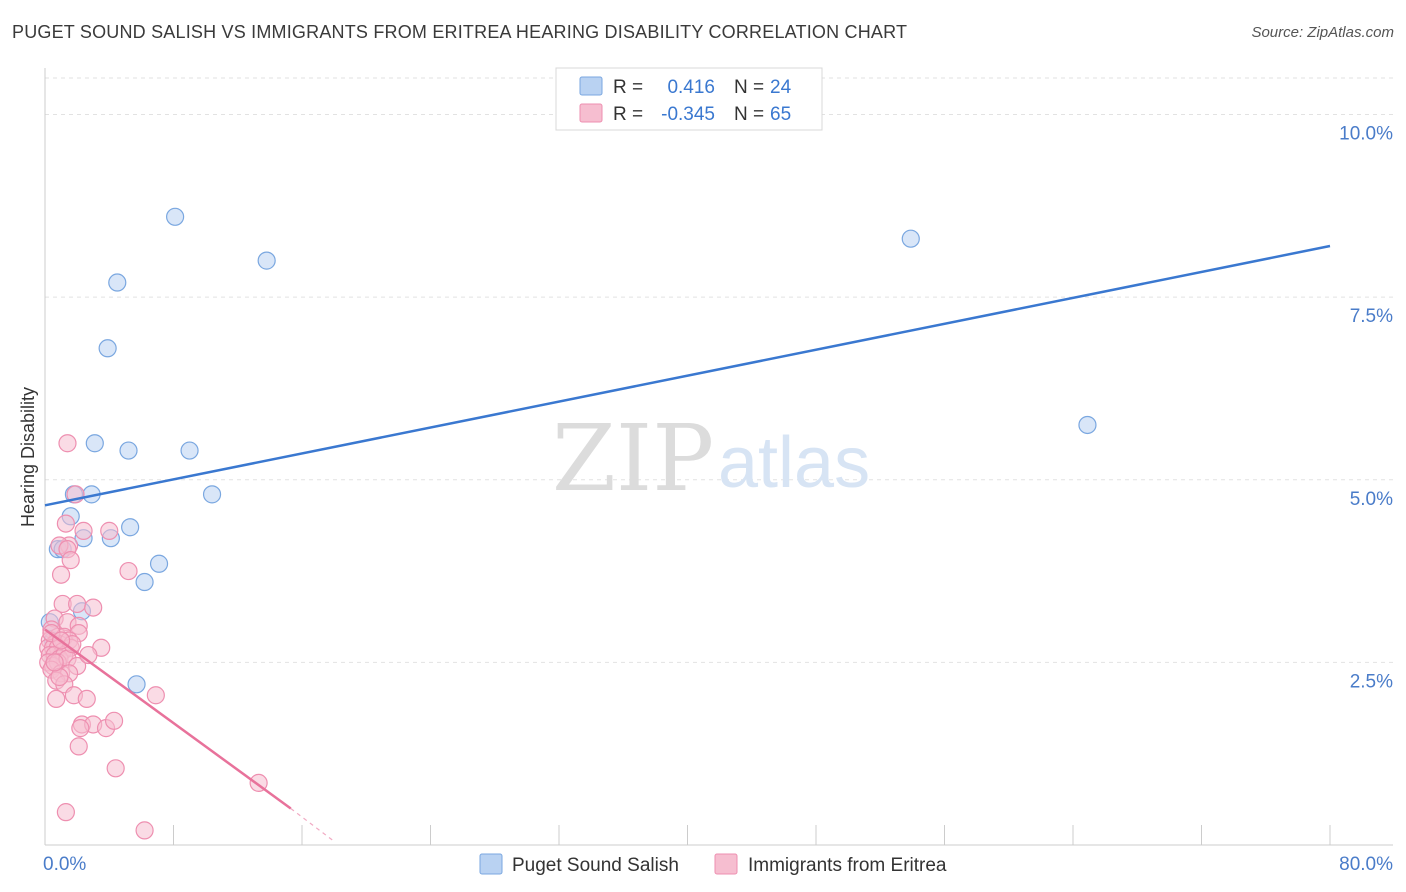 The width and height of the screenshot is (1406, 892). What do you see at coordinates (491, 864) in the screenshot?
I see `bottom-legend-swatch-blue` at bounding box center [491, 864].